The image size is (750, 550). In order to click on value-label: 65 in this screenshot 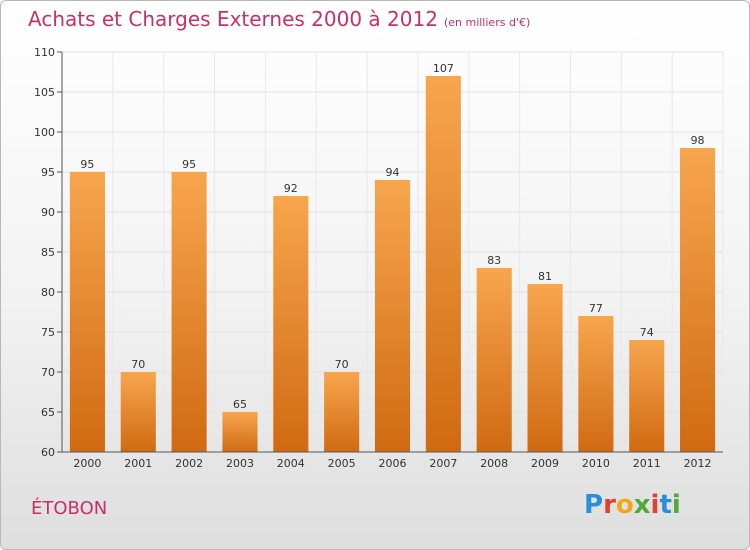, I will do `click(240, 404)`.